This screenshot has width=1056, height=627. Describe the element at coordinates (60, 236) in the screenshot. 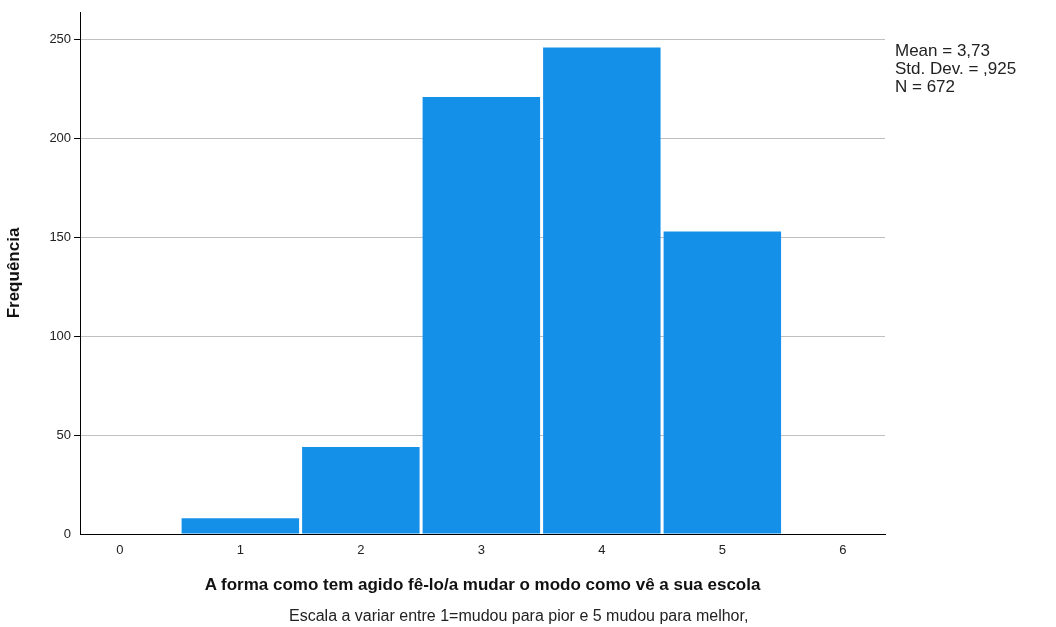

I see `y-tick-label: 150` at that location.